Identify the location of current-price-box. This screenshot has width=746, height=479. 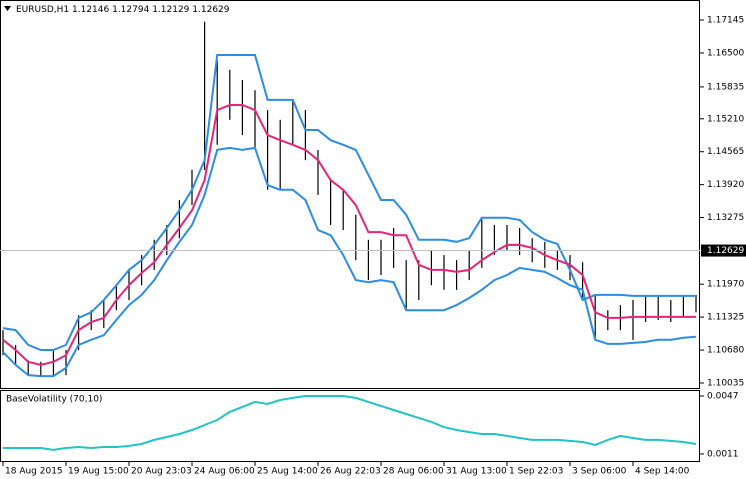
(723, 250).